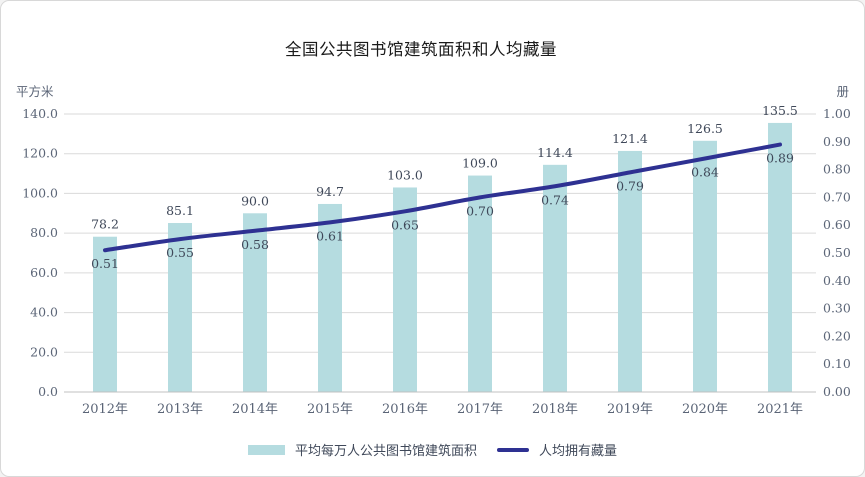 The image size is (865, 477). Describe the element at coordinates (105, 314) in the screenshot. I see `bar-2012年` at that location.